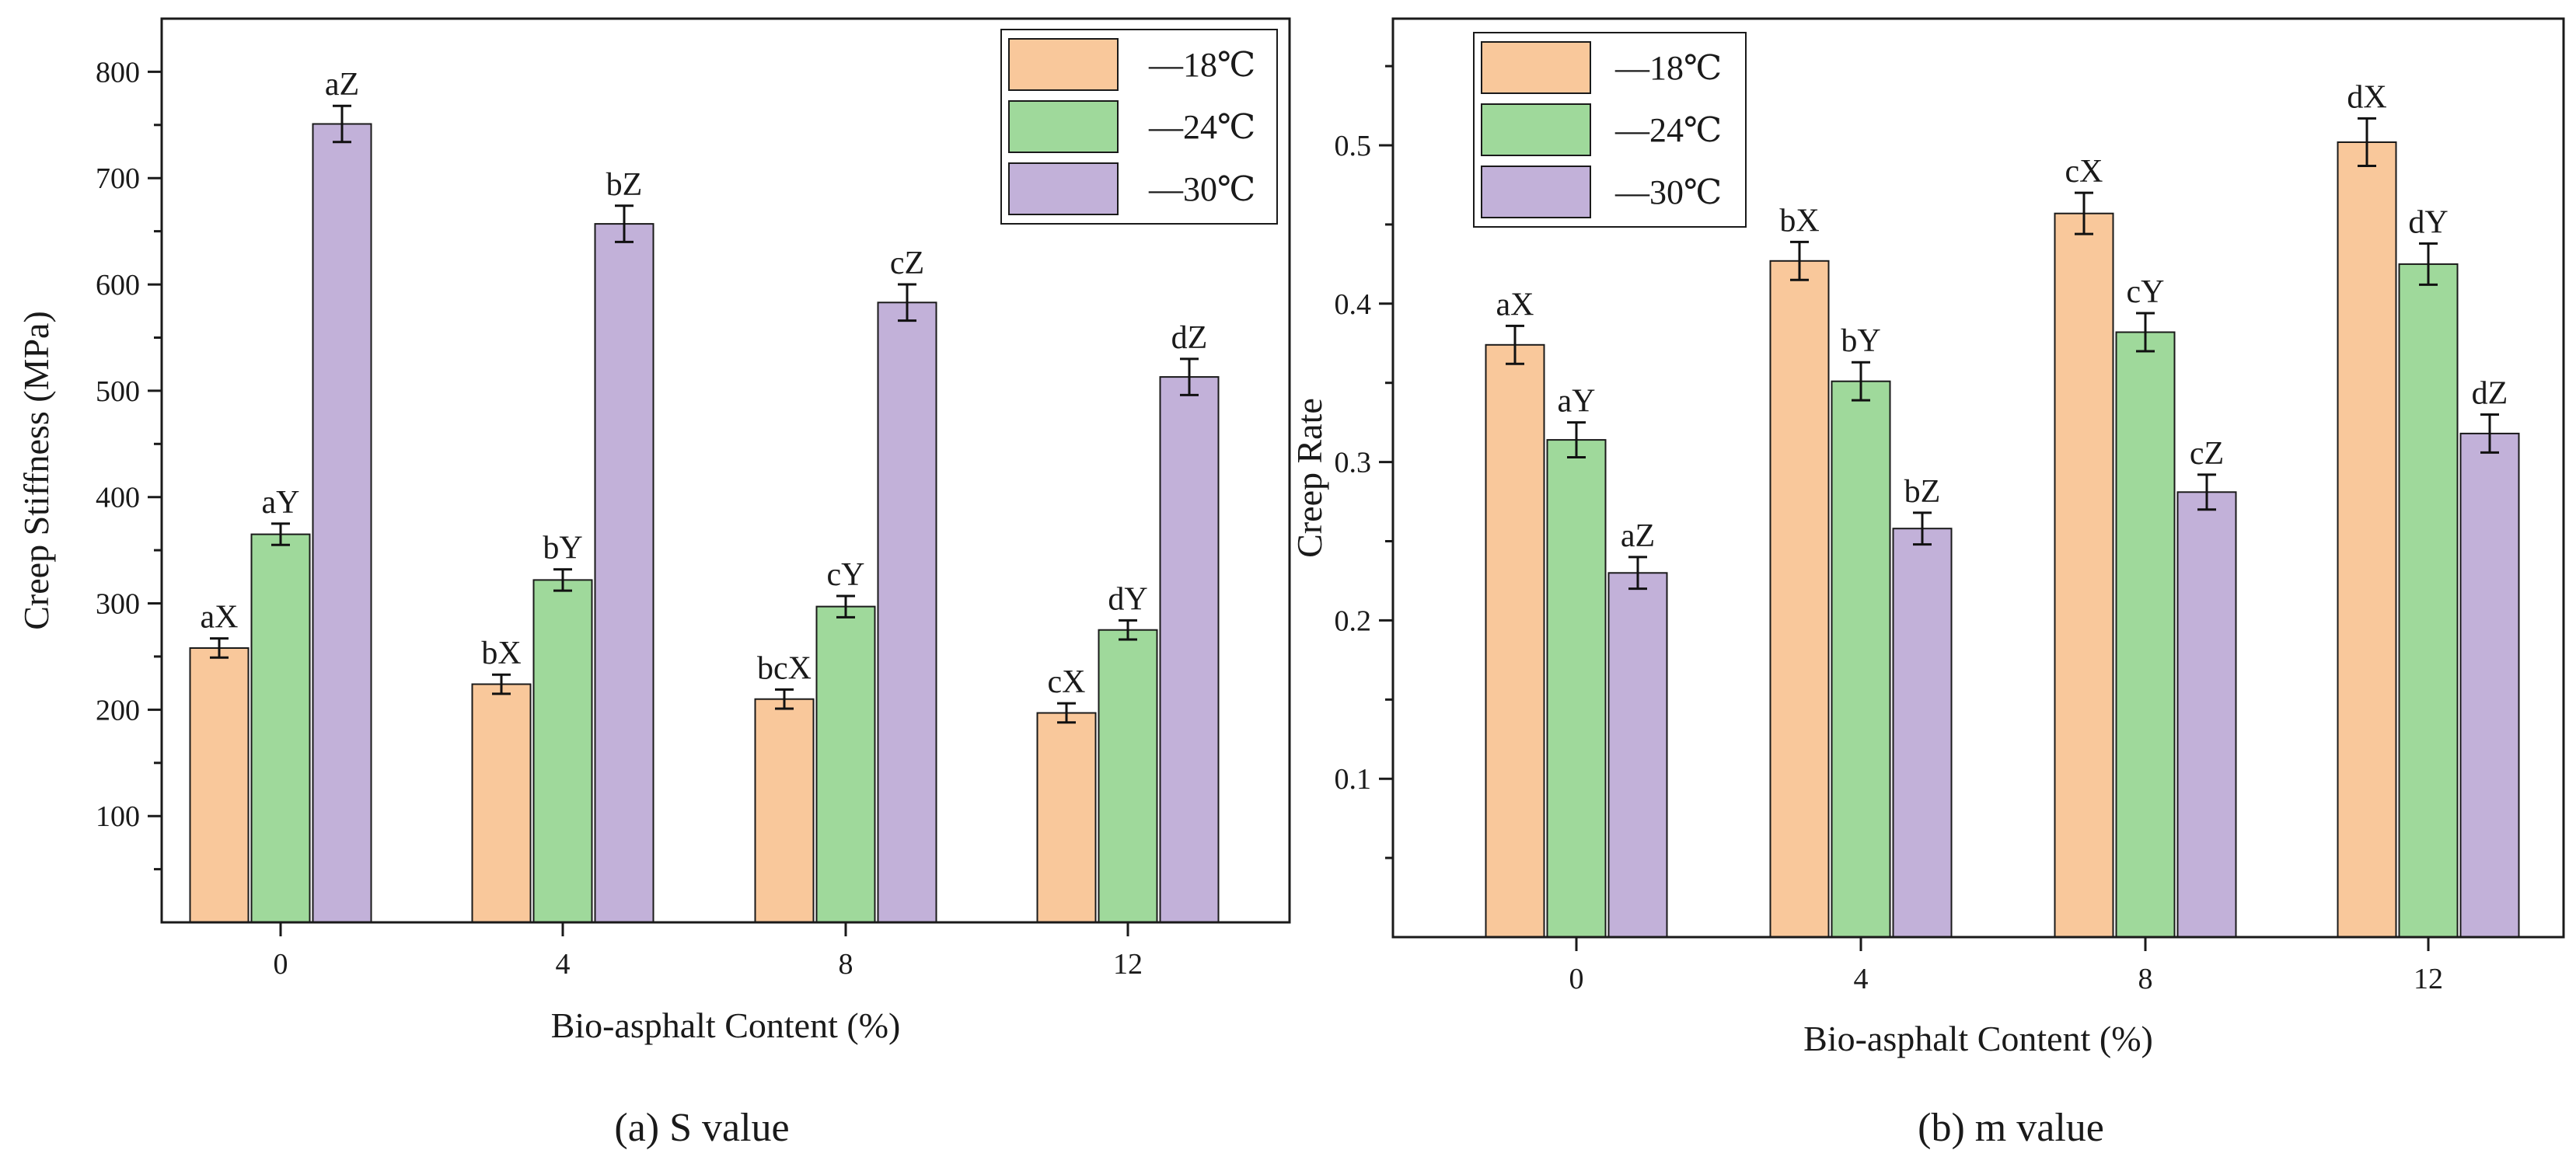 This screenshot has width=2576, height=1171. I want to click on chart-a-bar-label-s1-c1: bY, so click(563, 548).